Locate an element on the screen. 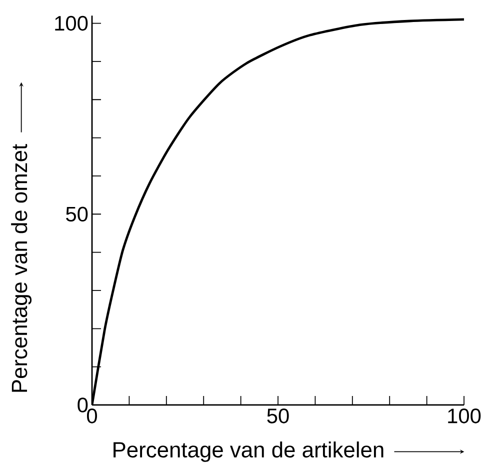 This screenshot has height=466, width=486. y-tick-label: 50 is located at coordinates (77, 214).